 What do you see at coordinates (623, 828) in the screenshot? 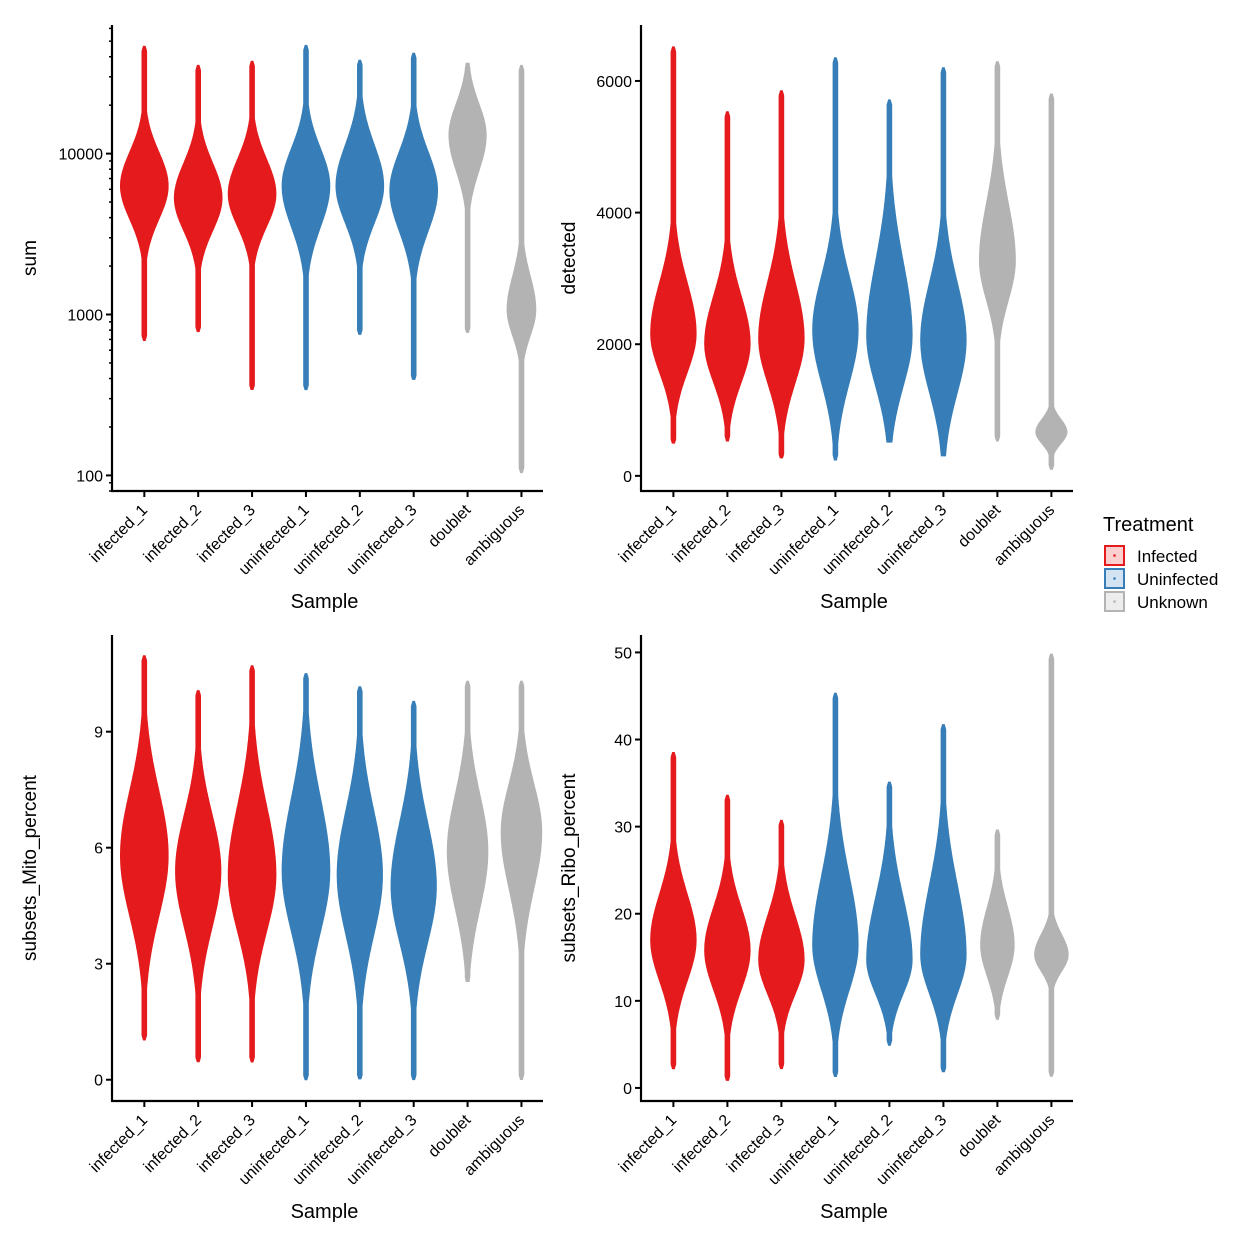
I see `y-tick-label: 30` at bounding box center [623, 828].